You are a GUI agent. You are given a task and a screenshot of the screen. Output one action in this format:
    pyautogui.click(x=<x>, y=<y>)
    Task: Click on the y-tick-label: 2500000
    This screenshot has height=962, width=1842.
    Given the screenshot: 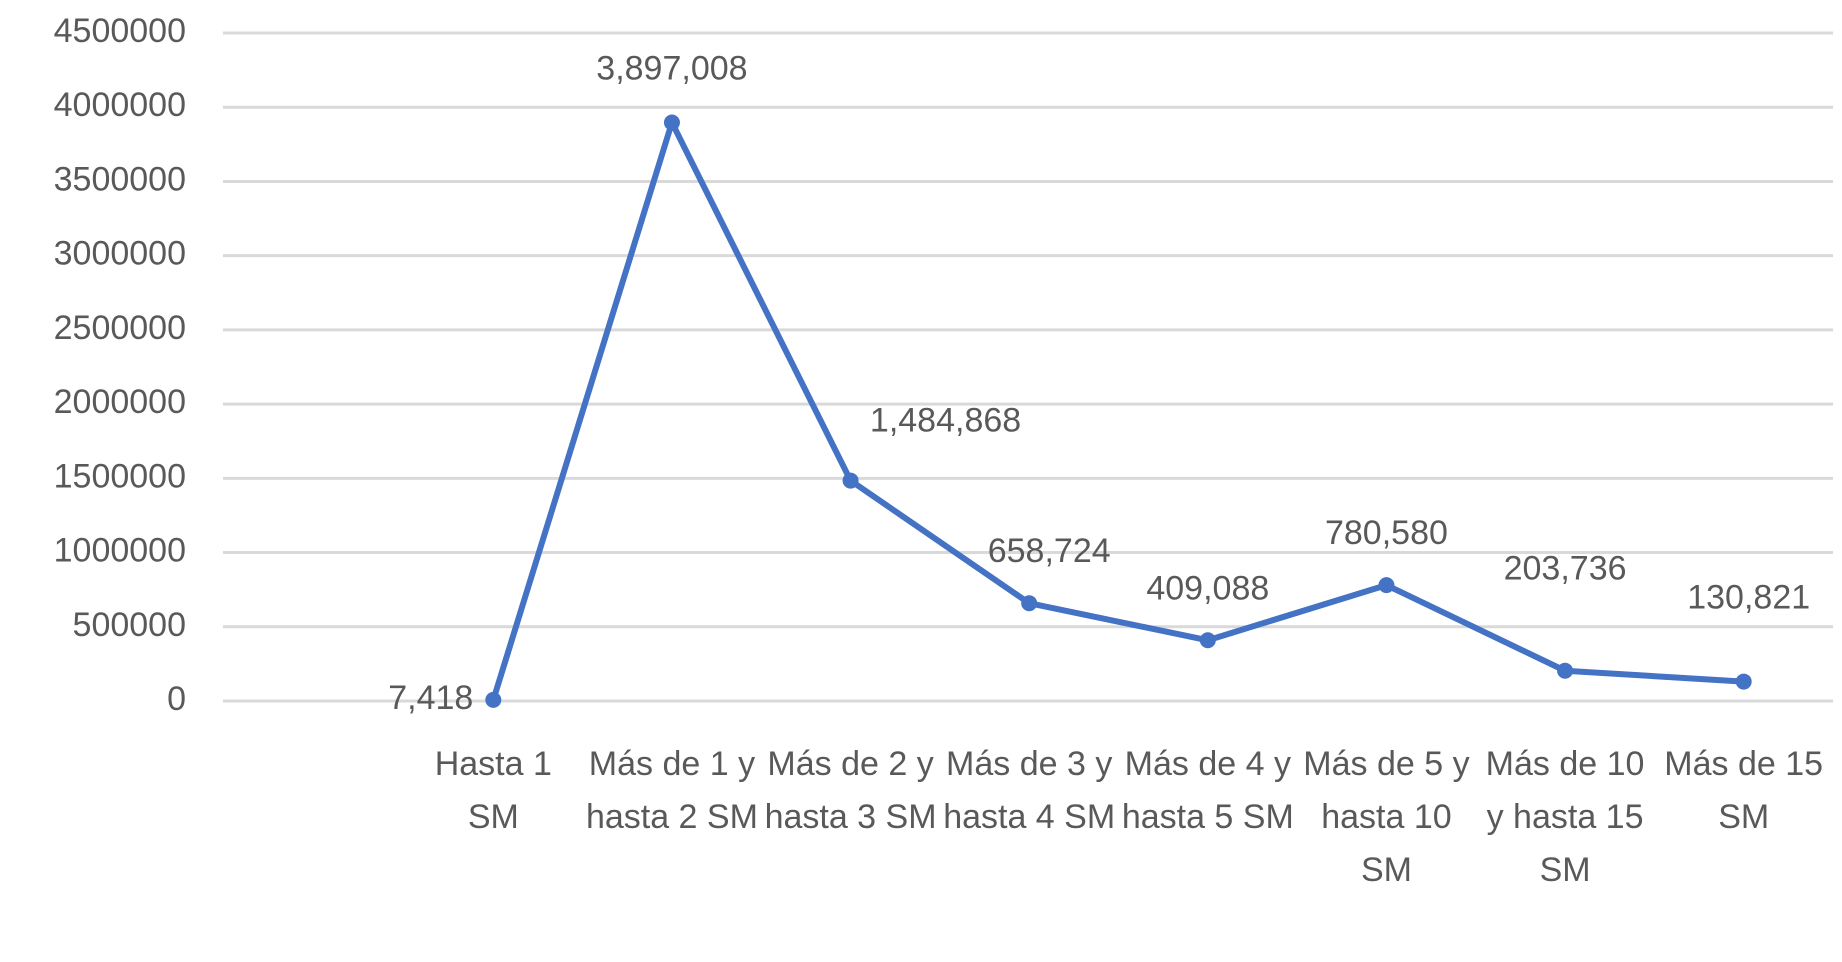 What is the action you would take?
    pyautogui.click(x=120, y=328)
    